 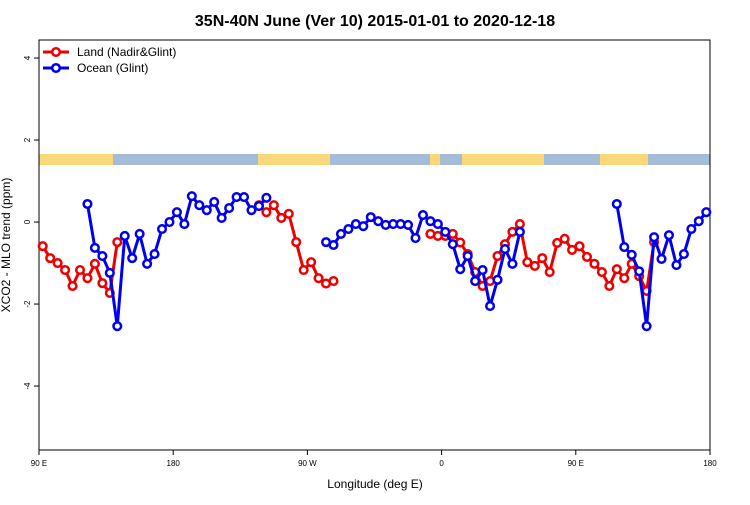 I want to click on y-tick-label: 4, so click(x=27, y=57).